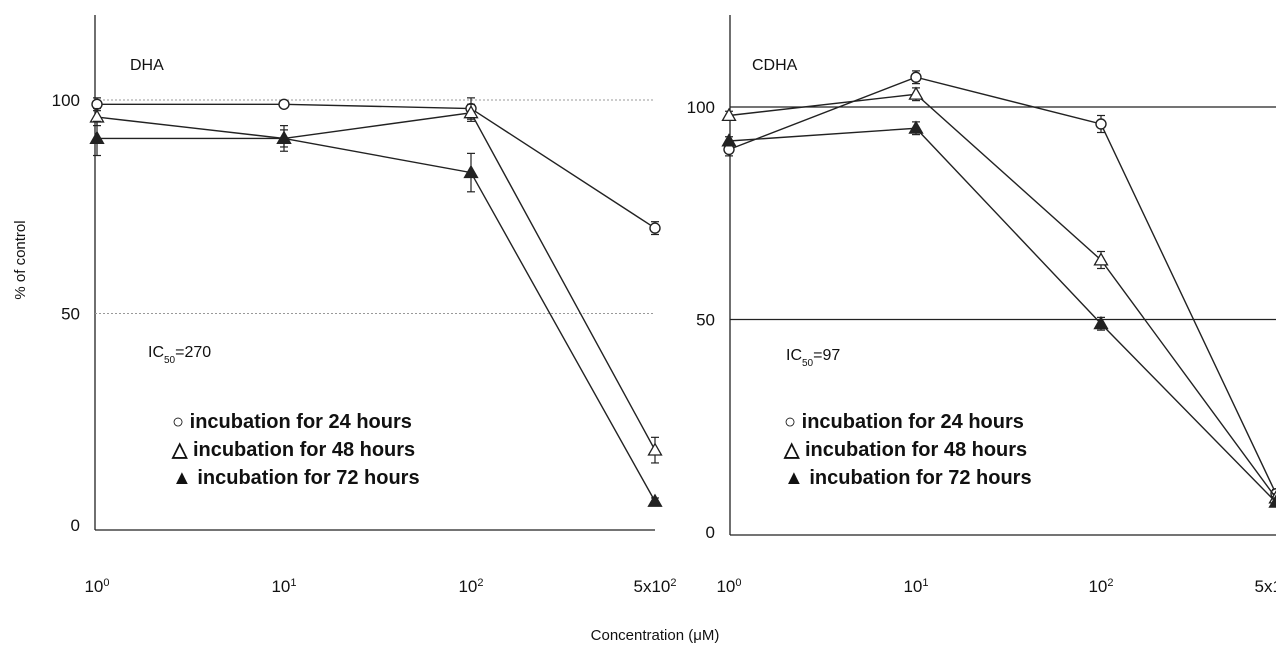 The image size is (1276, 651). Describe the element at coordinates (20, 259) in the screenshot. I see `y-axis-title: % of control` at that location.